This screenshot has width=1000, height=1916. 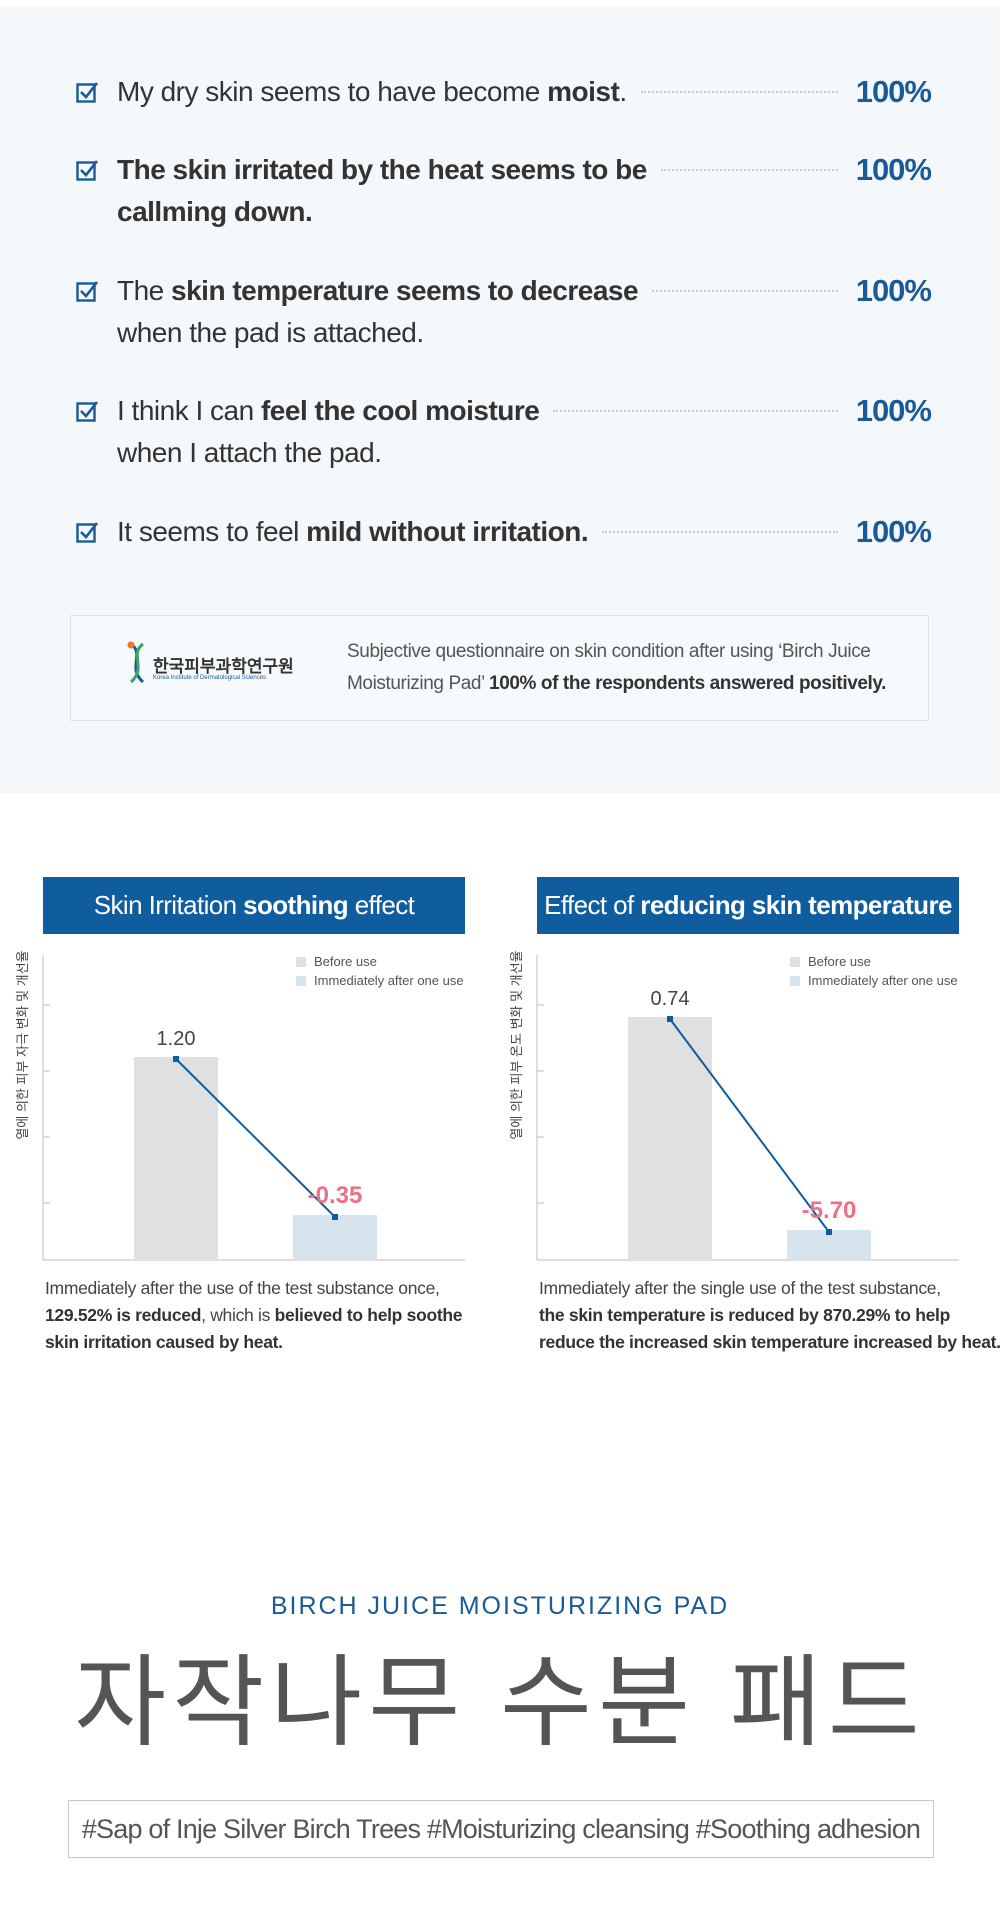 What do you see at coordinates (189, 410) in the screenshot?
I see `text: I think I can` at bounding box center [189, 410].